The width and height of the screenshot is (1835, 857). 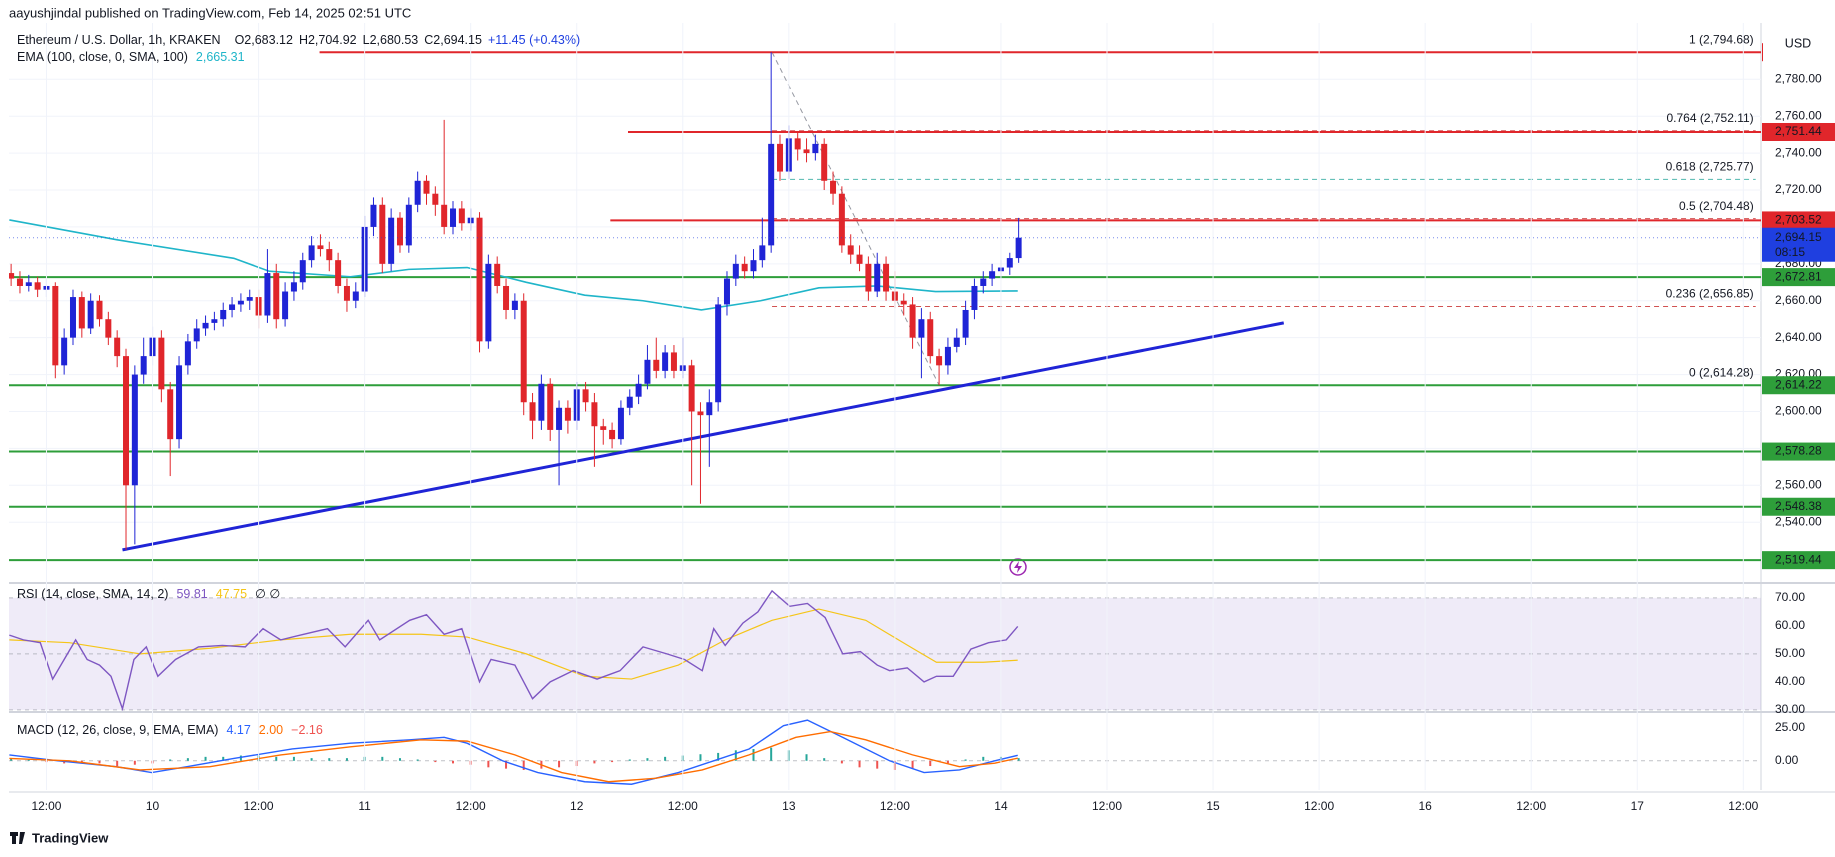 I want to click on rsi-pane, so click(x=885, y=650).